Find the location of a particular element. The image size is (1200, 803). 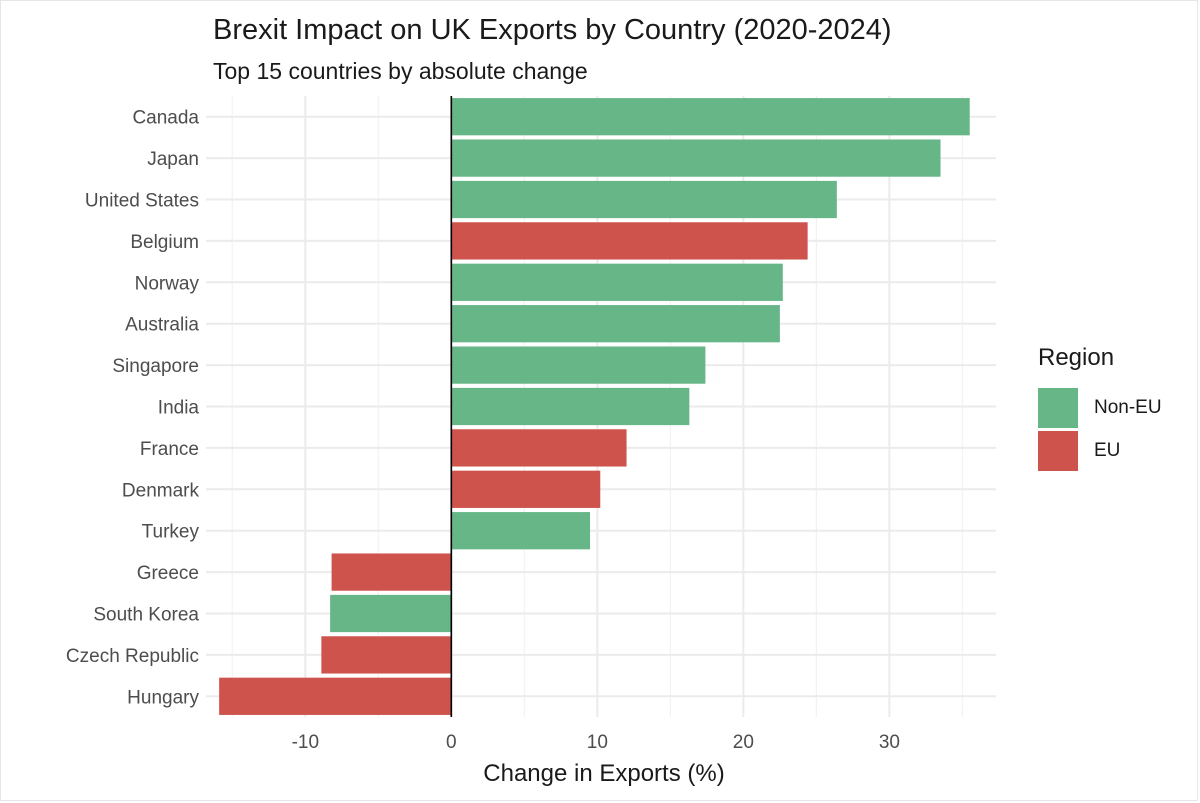

y-tick-label: Greece is located at coordinates (168, 573).